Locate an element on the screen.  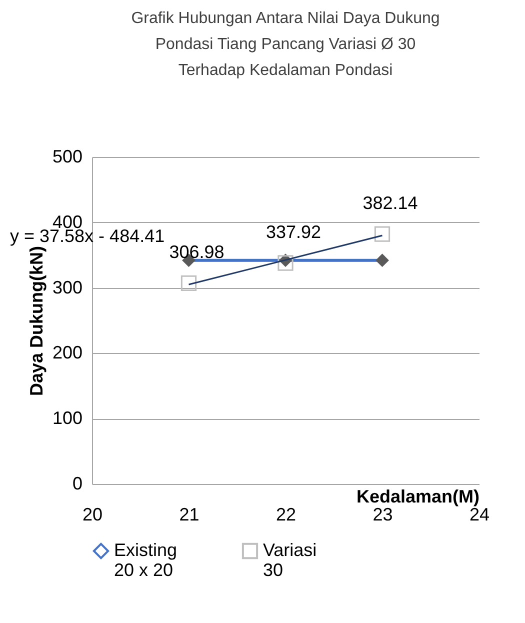
x-tick-label: 20 is located at coordinates (92, 514).